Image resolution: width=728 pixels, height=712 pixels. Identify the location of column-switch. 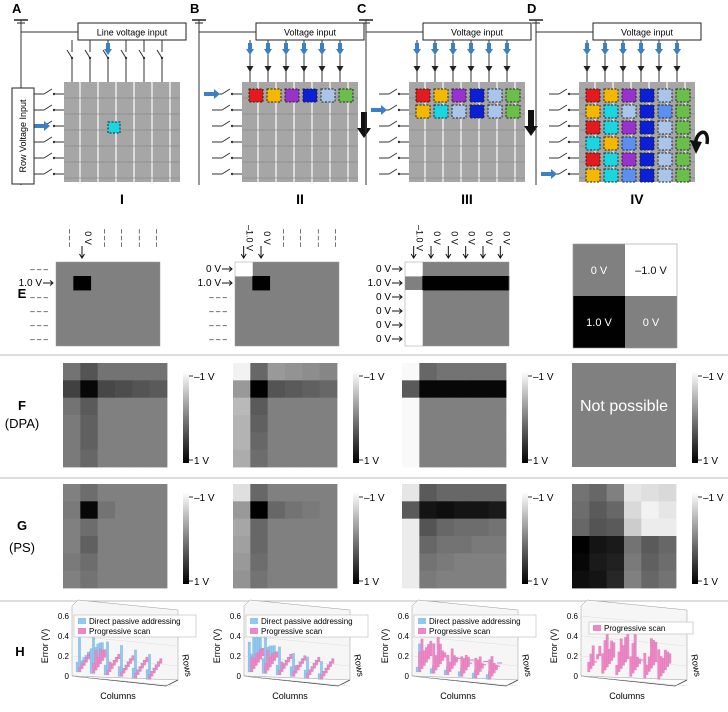
(87, 54).